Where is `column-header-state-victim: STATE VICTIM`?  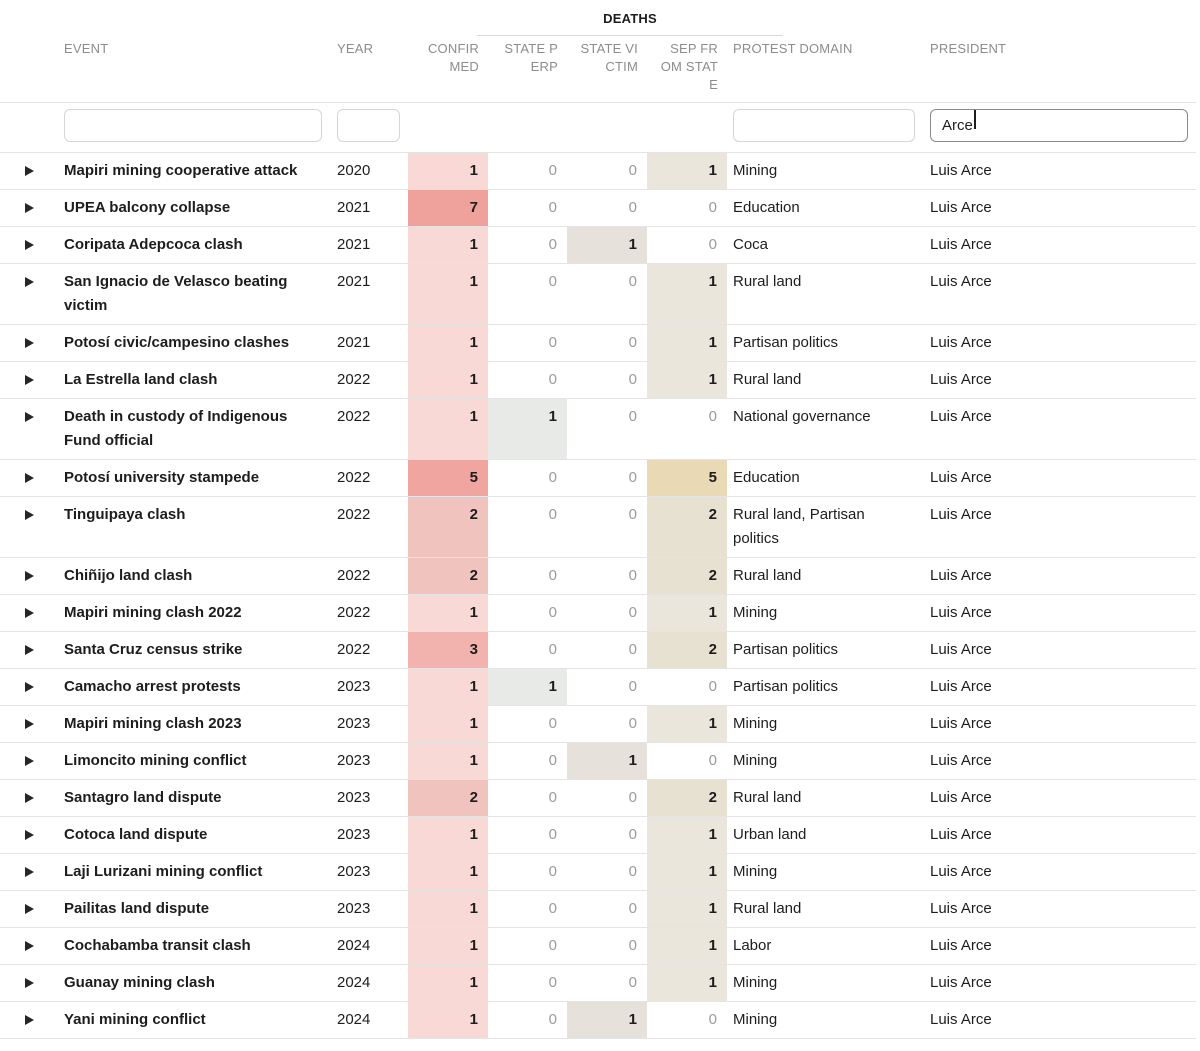
column-header-state-victim: STATE VICTIM is located at coordinates (609, 57).